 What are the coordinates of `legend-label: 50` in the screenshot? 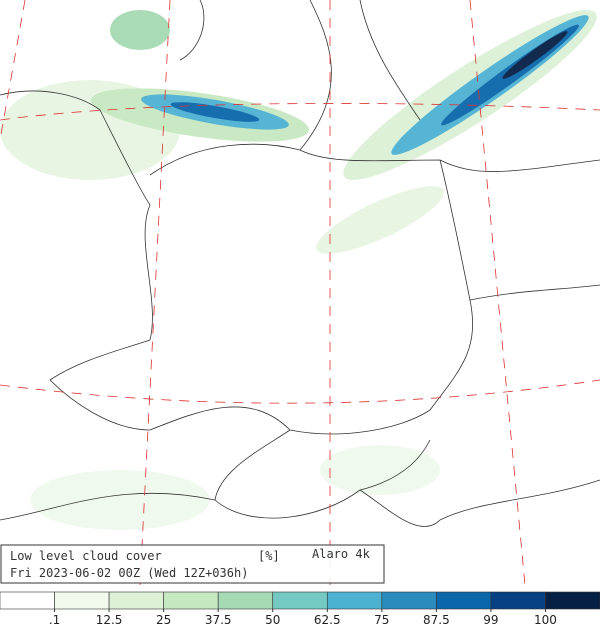 It's located at (272, 620).